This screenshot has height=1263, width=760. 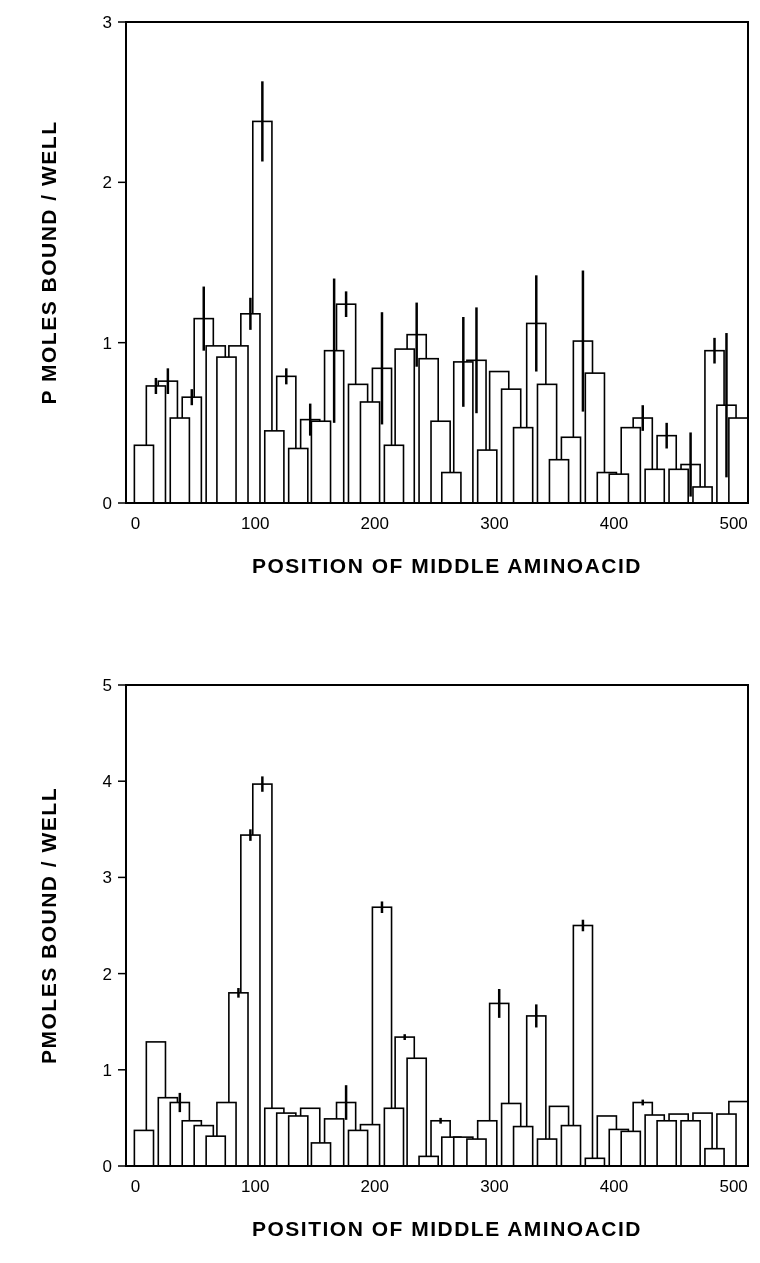 I want to click on y-tick-label: 4, so click(x=107, y=782).